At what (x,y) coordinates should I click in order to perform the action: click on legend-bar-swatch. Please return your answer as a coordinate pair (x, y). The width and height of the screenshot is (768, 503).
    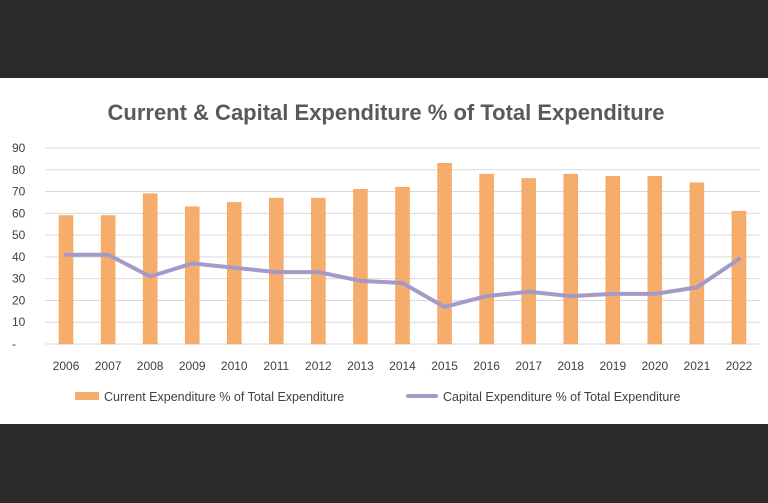
    Looking at the image, I should click on (87, 396).